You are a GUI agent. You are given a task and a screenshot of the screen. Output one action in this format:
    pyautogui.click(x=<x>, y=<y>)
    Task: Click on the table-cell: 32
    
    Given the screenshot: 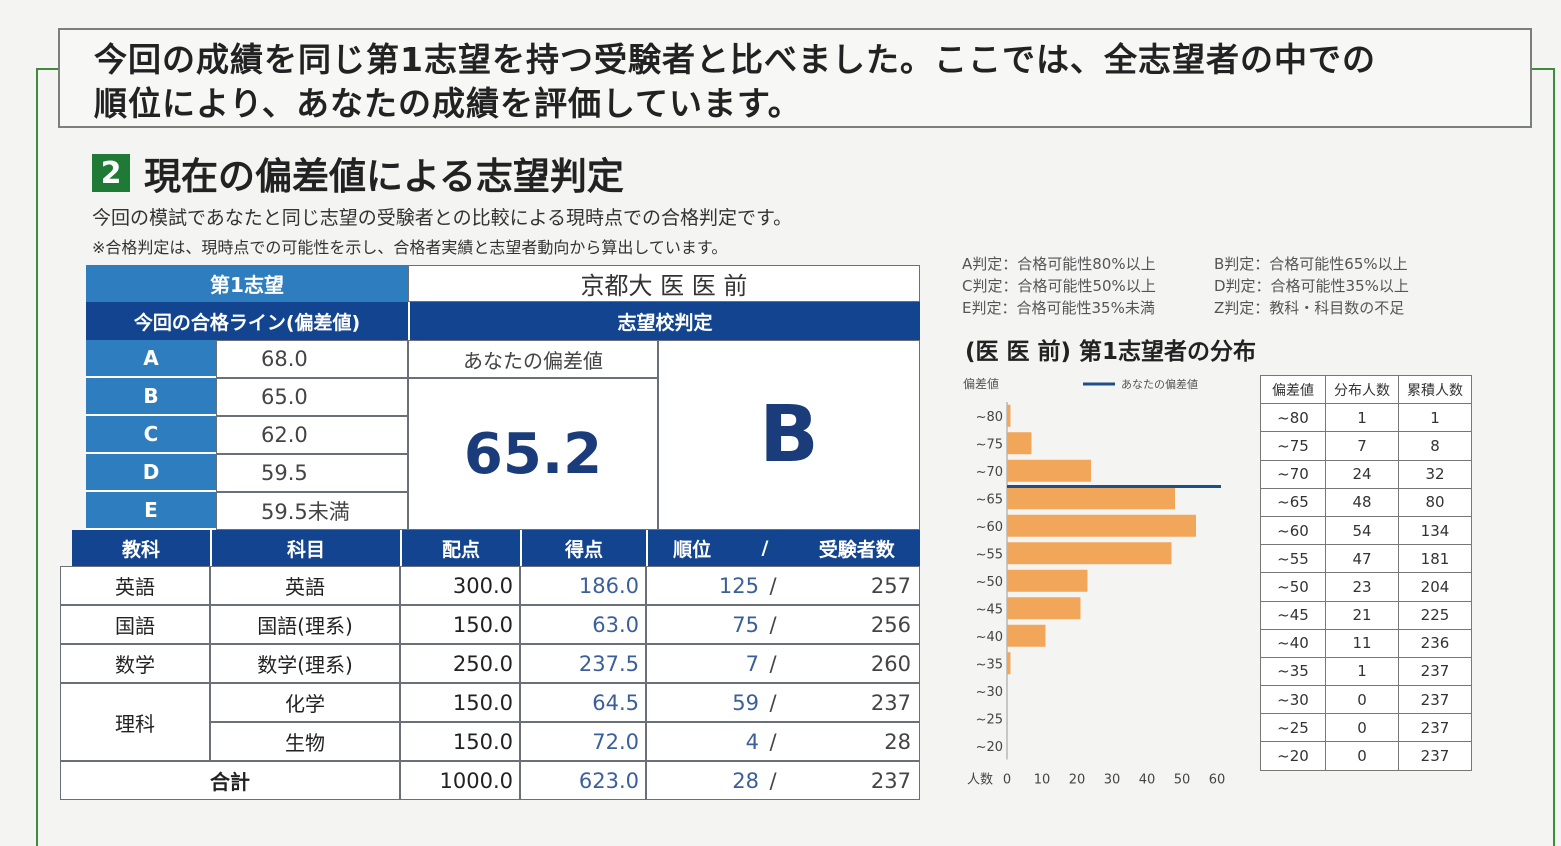 What is the action you would take?
    pyautogui.click(x=1435, y=474)
    